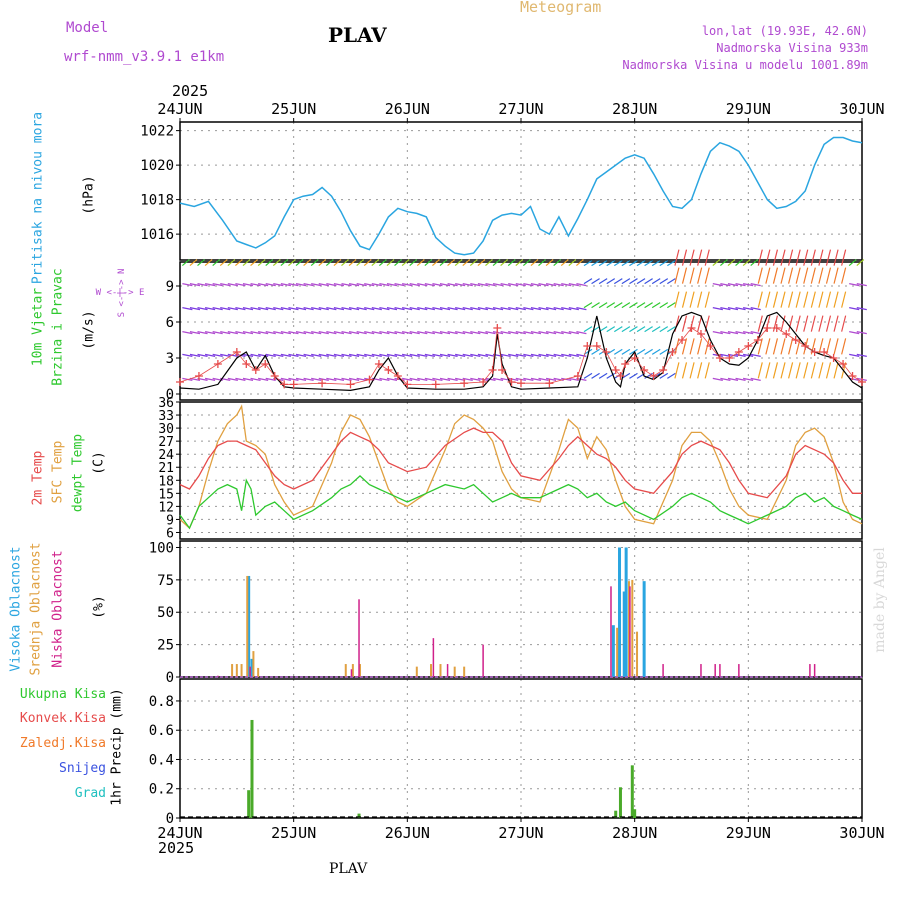 The image size is (900, 900). Describe the element at coordinates (293, 833) in the screenshot. I see `time-label-bottom: 25JUN` at that location.